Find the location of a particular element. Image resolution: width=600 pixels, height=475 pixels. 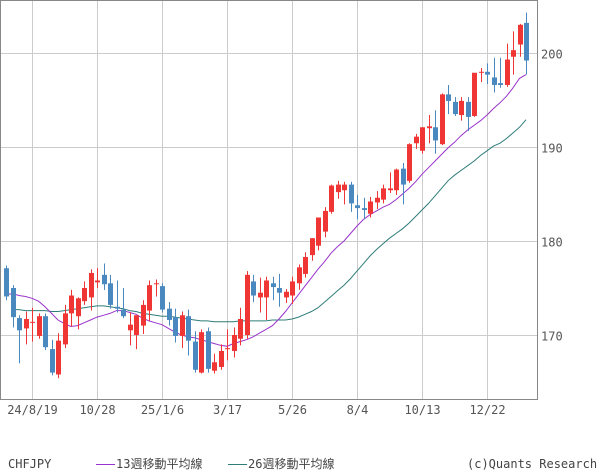

y-tick-label: 180 is located at coordinates (552, 243).